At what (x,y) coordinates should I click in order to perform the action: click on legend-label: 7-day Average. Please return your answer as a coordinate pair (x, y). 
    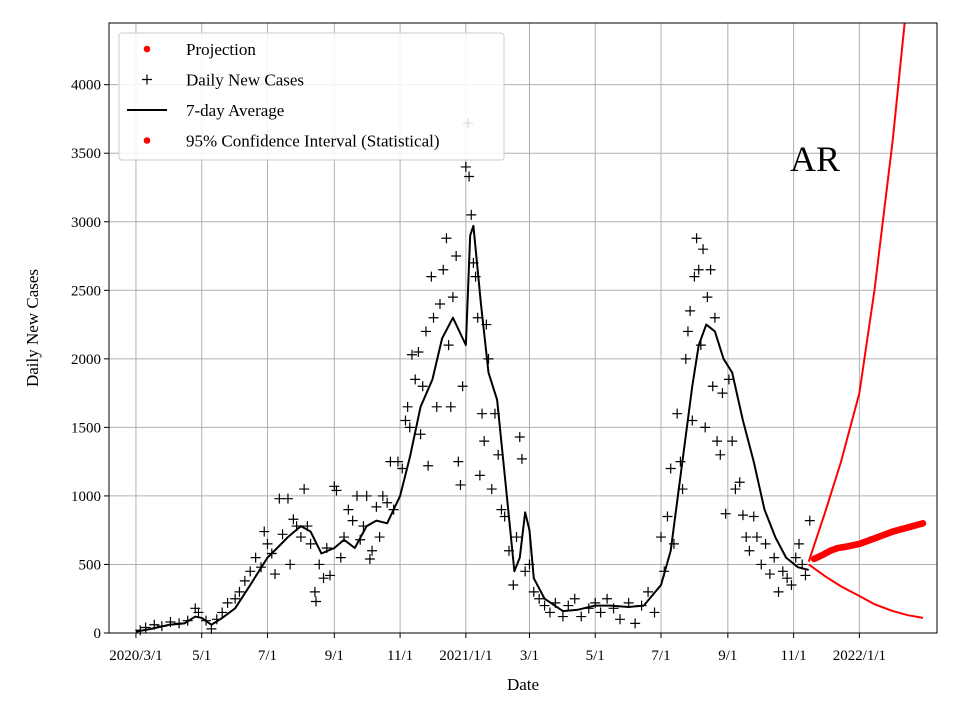
    Looking at the image, I should click on (235, 110).